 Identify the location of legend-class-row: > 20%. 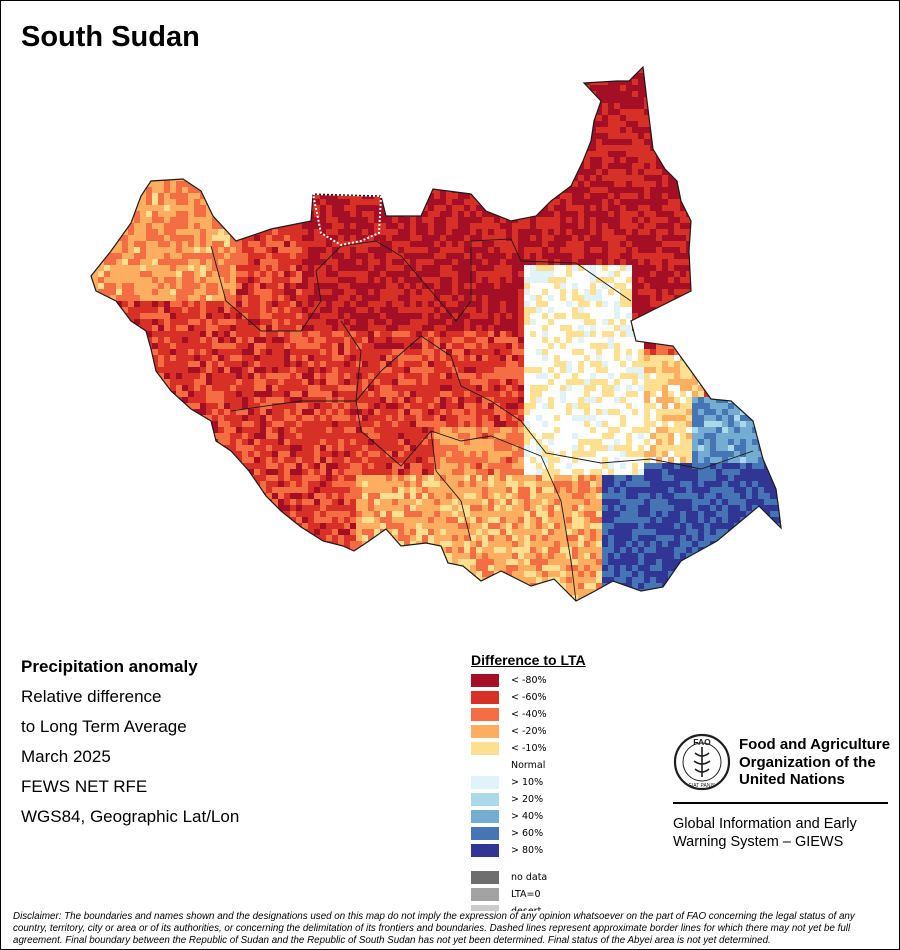
(566, 799).